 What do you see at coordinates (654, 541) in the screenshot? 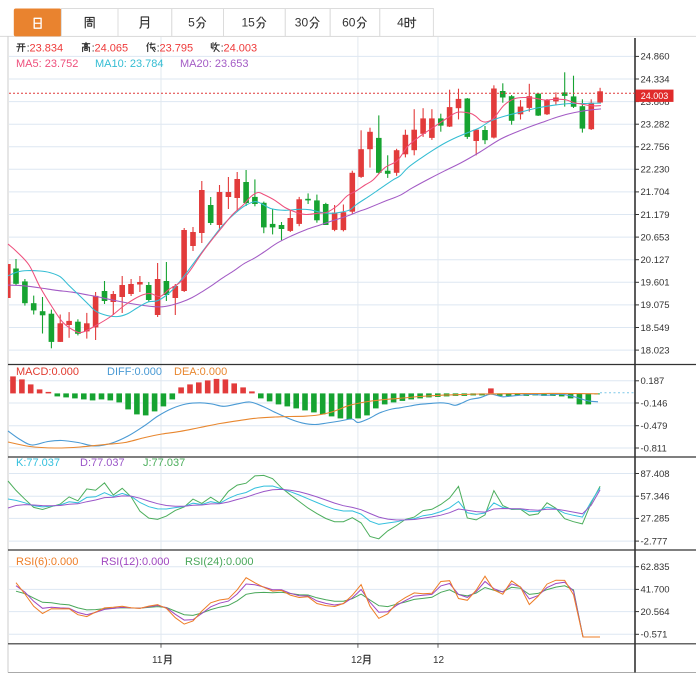
I see `svg-text: -2.777` at bounding box center [654, 541].